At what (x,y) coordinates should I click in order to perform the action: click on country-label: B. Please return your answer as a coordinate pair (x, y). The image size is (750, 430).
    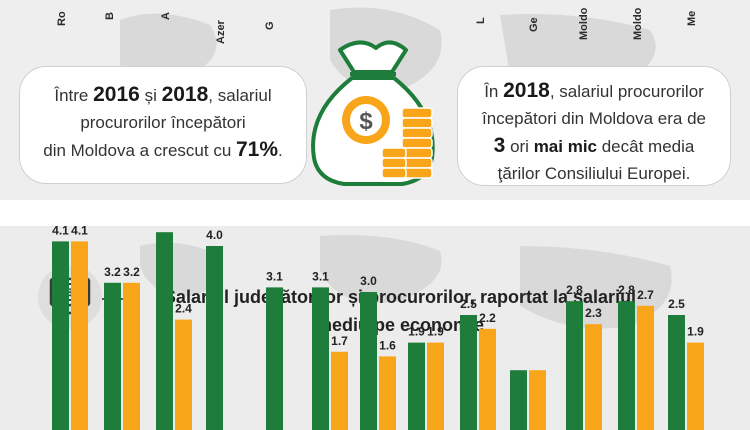
    Looking at the image, I should click on (110, 16).